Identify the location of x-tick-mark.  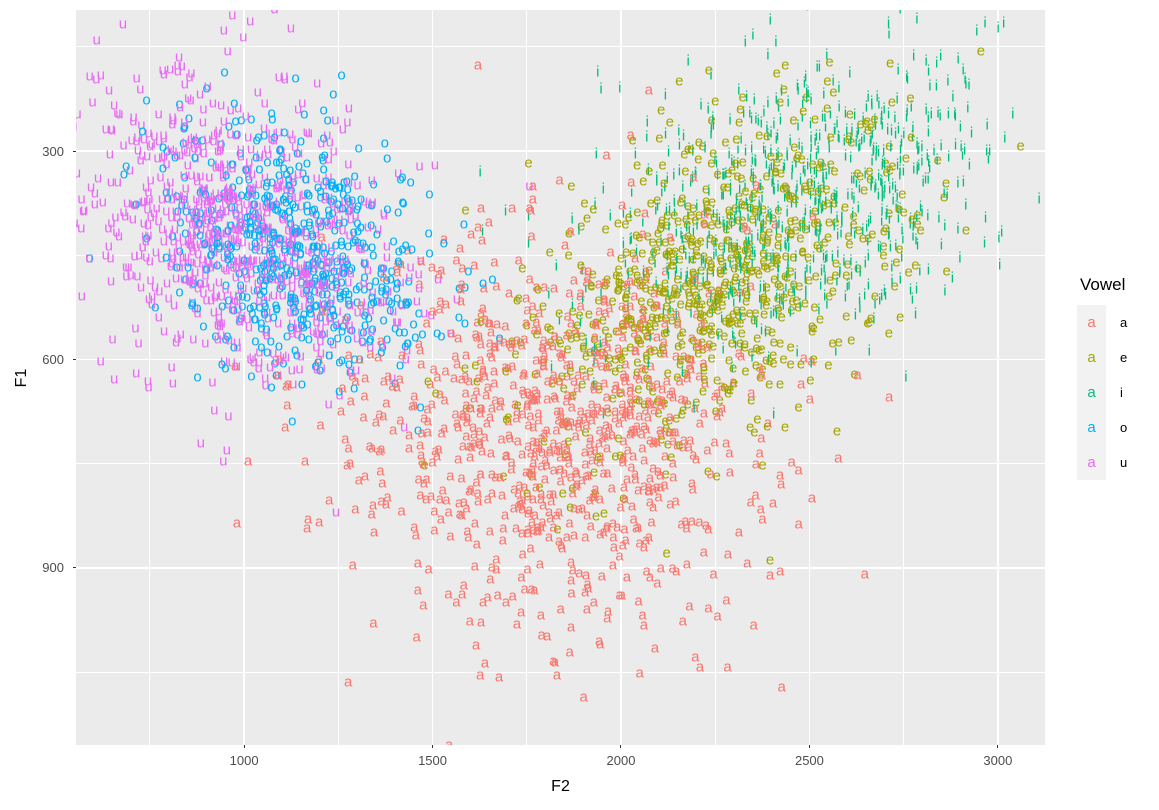
(433, 746).